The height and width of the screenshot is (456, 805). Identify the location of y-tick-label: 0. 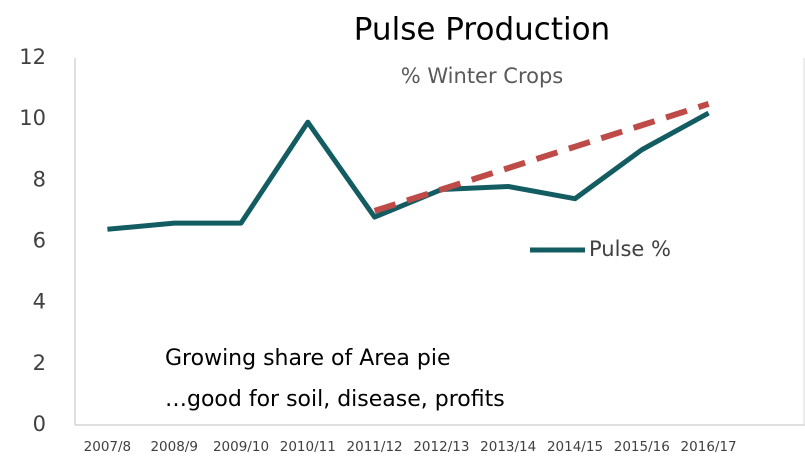
(39, 424).